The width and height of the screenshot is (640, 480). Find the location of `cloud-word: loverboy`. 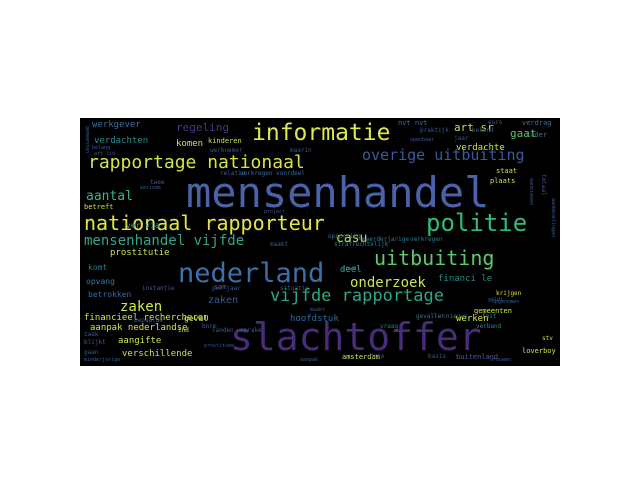

cloud-word: loverboy is located at coordinates (539, 351).